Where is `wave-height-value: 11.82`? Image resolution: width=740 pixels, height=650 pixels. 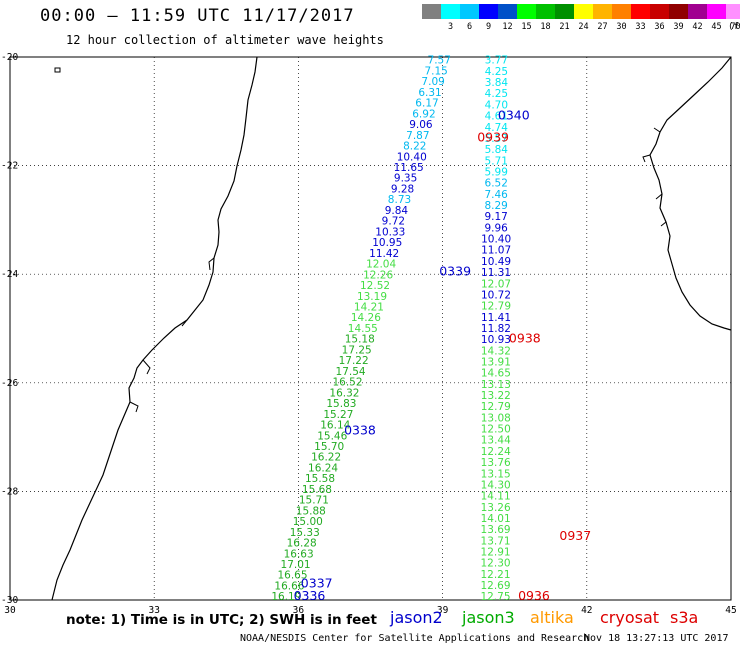 wave-height-value: 11.82 is located at coordinates (496, 329).